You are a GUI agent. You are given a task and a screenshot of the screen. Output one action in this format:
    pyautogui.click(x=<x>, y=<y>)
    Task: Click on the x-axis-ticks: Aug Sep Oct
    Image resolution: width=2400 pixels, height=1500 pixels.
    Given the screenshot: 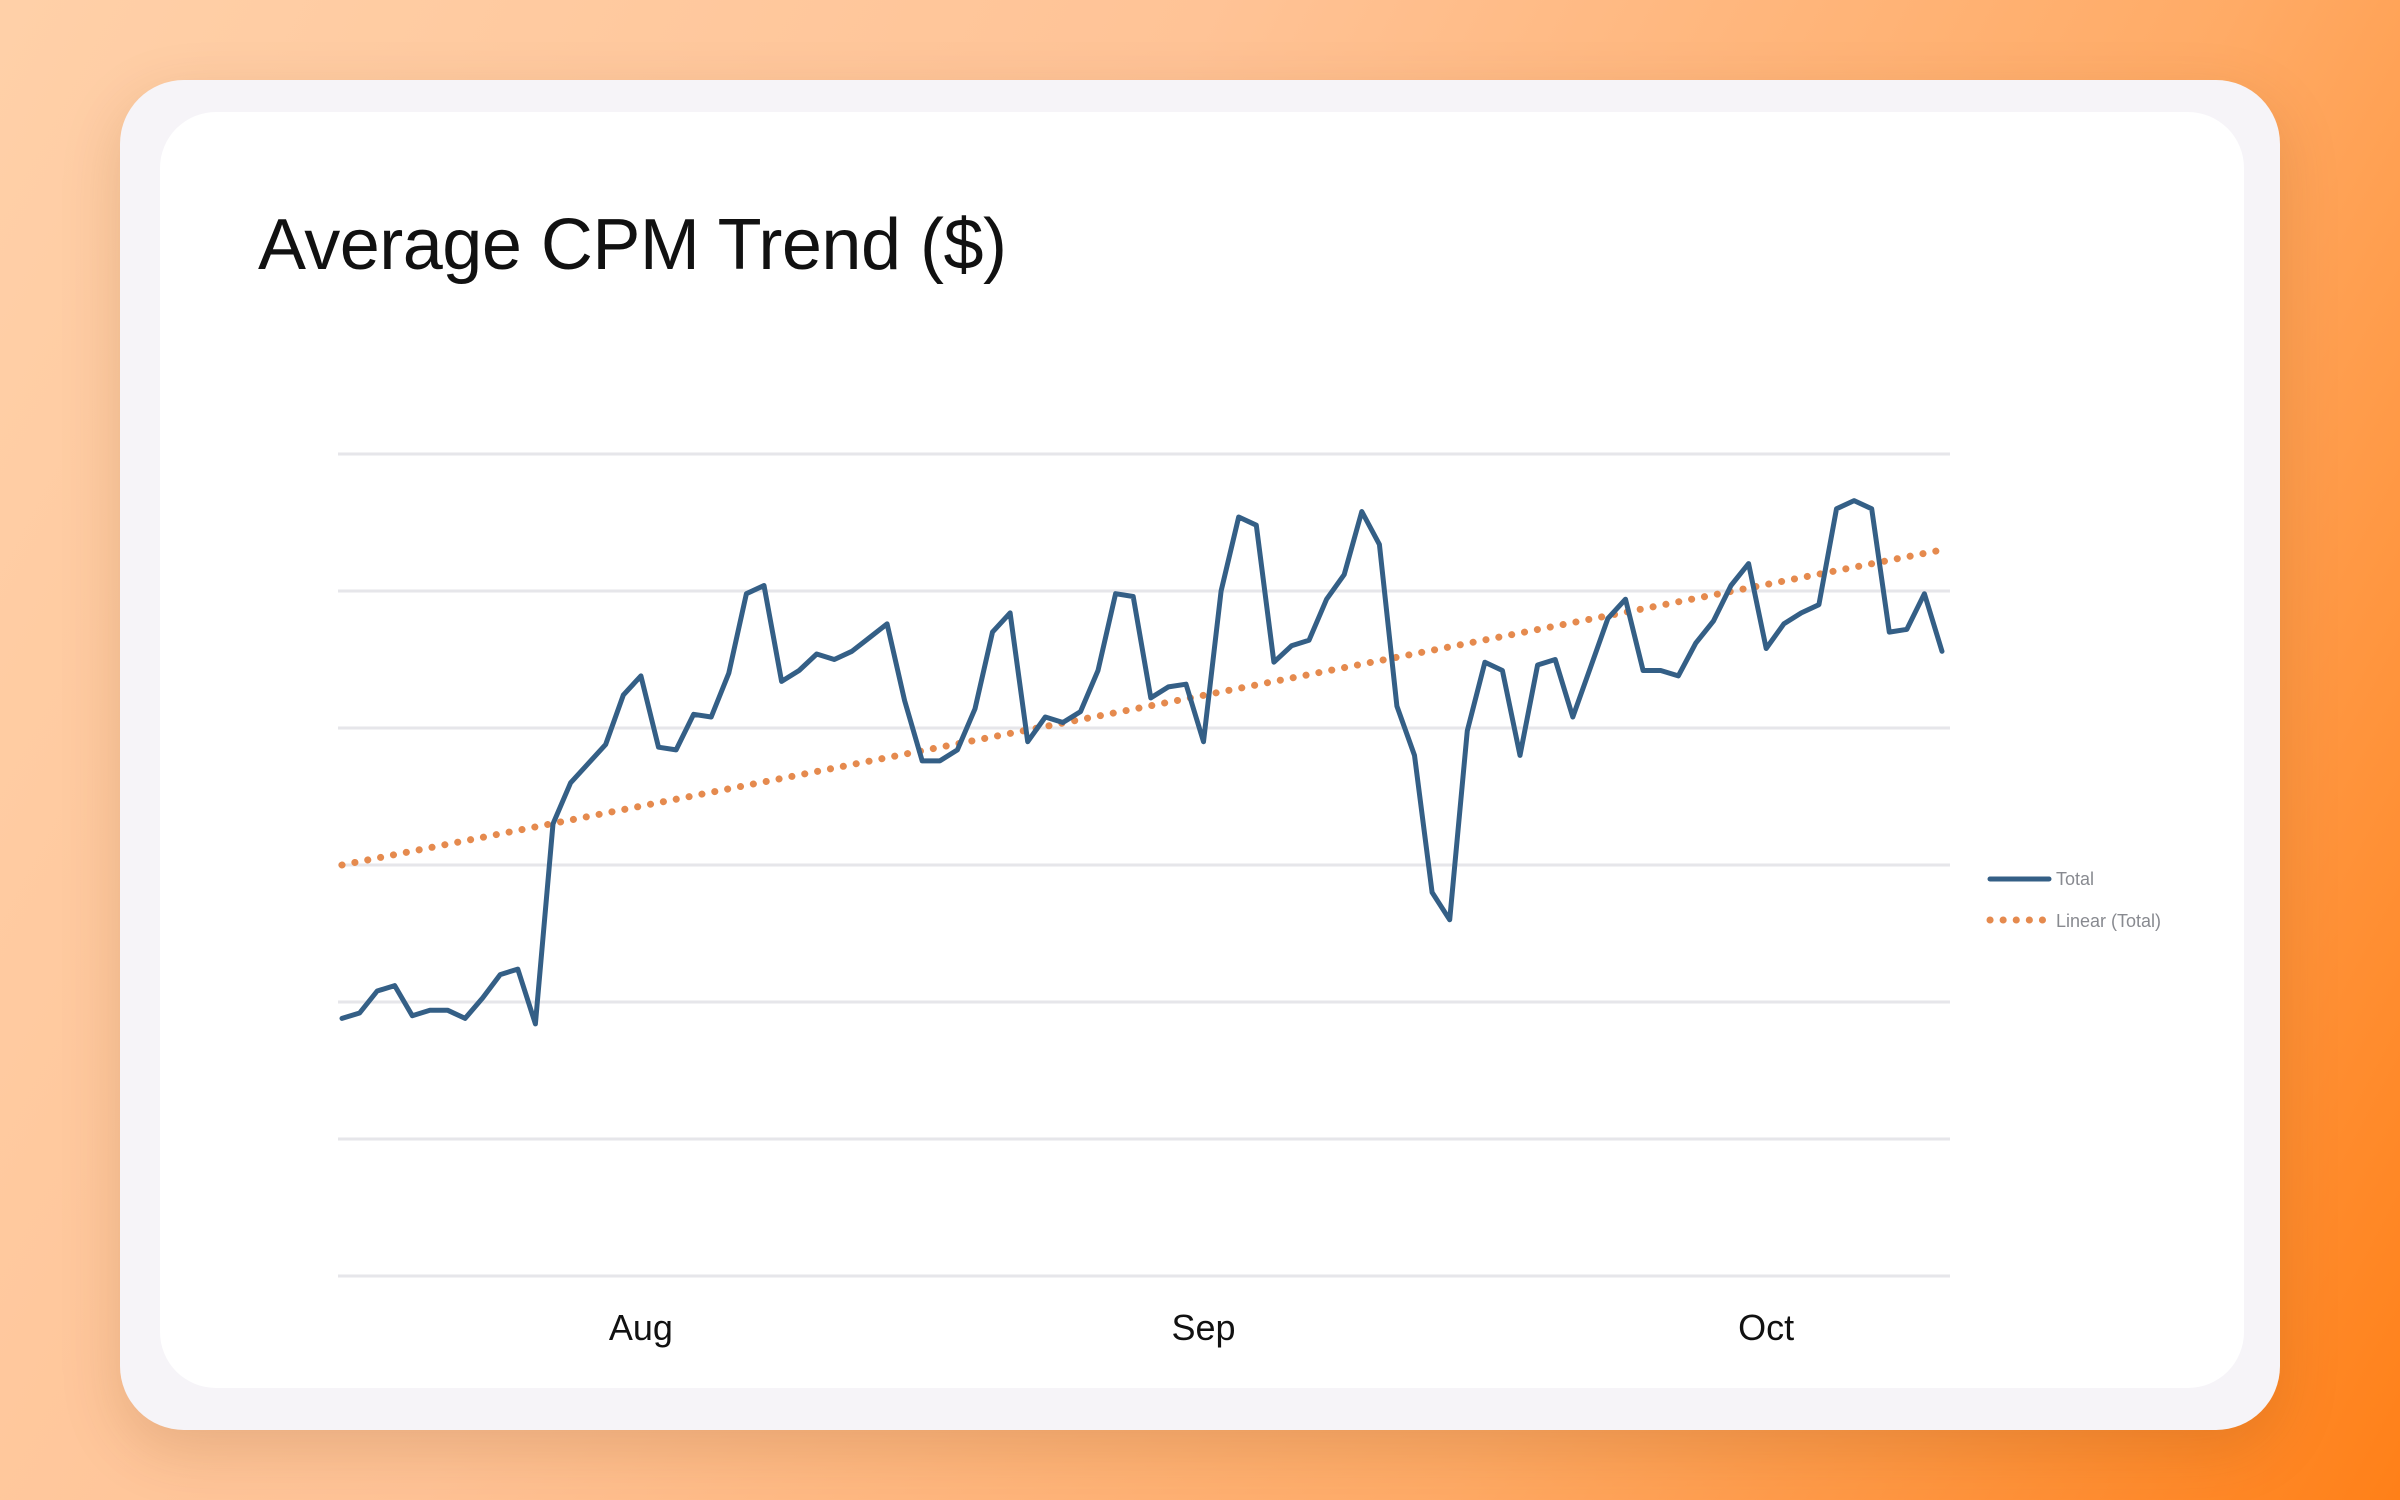 What is the action you would take?
    pyautogui.click(x=1201, y=1327)
    